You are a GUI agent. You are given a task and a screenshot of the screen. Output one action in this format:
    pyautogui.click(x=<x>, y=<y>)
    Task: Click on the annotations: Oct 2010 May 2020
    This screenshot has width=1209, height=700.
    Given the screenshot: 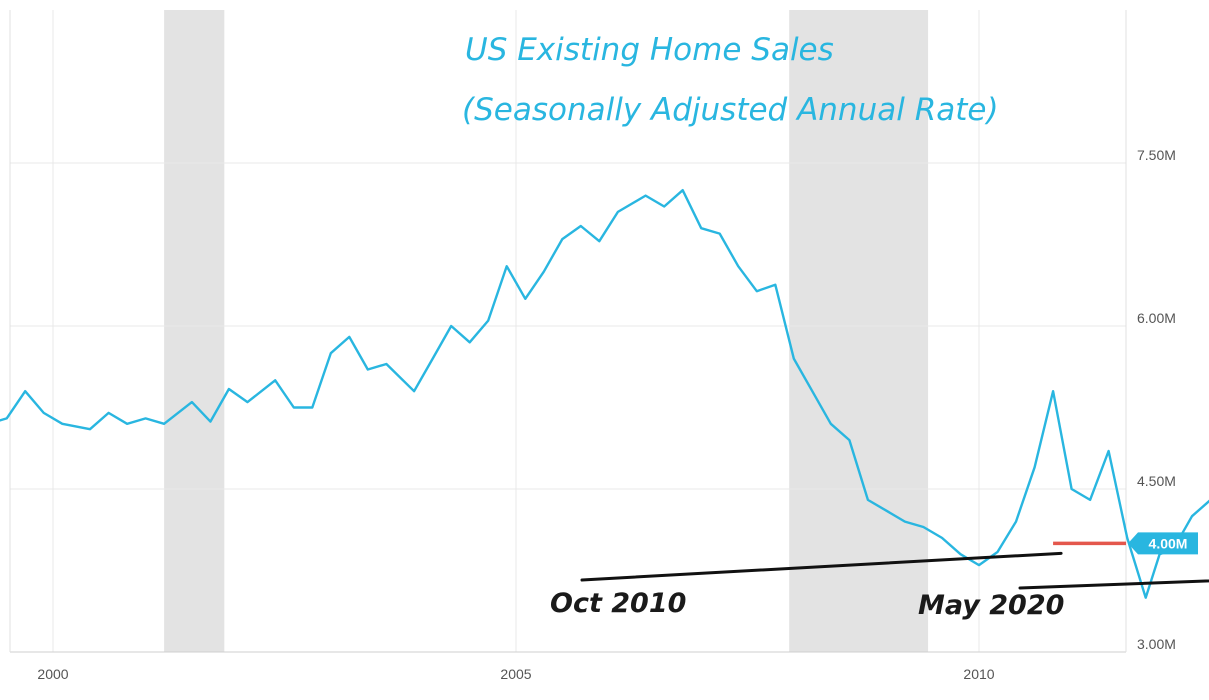 What is the action you would take?
    pyautogui.click(x=879, y=586)
    